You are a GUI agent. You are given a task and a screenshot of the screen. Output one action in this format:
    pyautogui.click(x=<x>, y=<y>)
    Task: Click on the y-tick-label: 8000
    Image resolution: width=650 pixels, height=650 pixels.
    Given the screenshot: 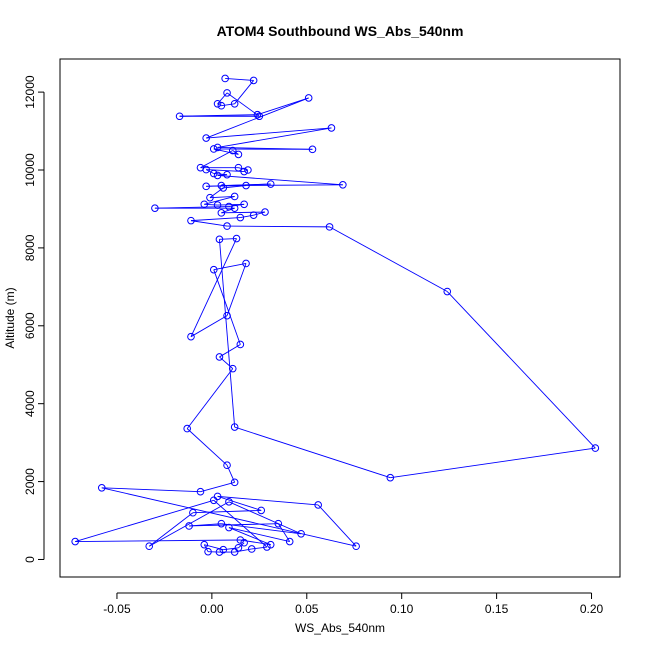 What is the action you would take?
    pyautogui.click(x=30, y=247)
    